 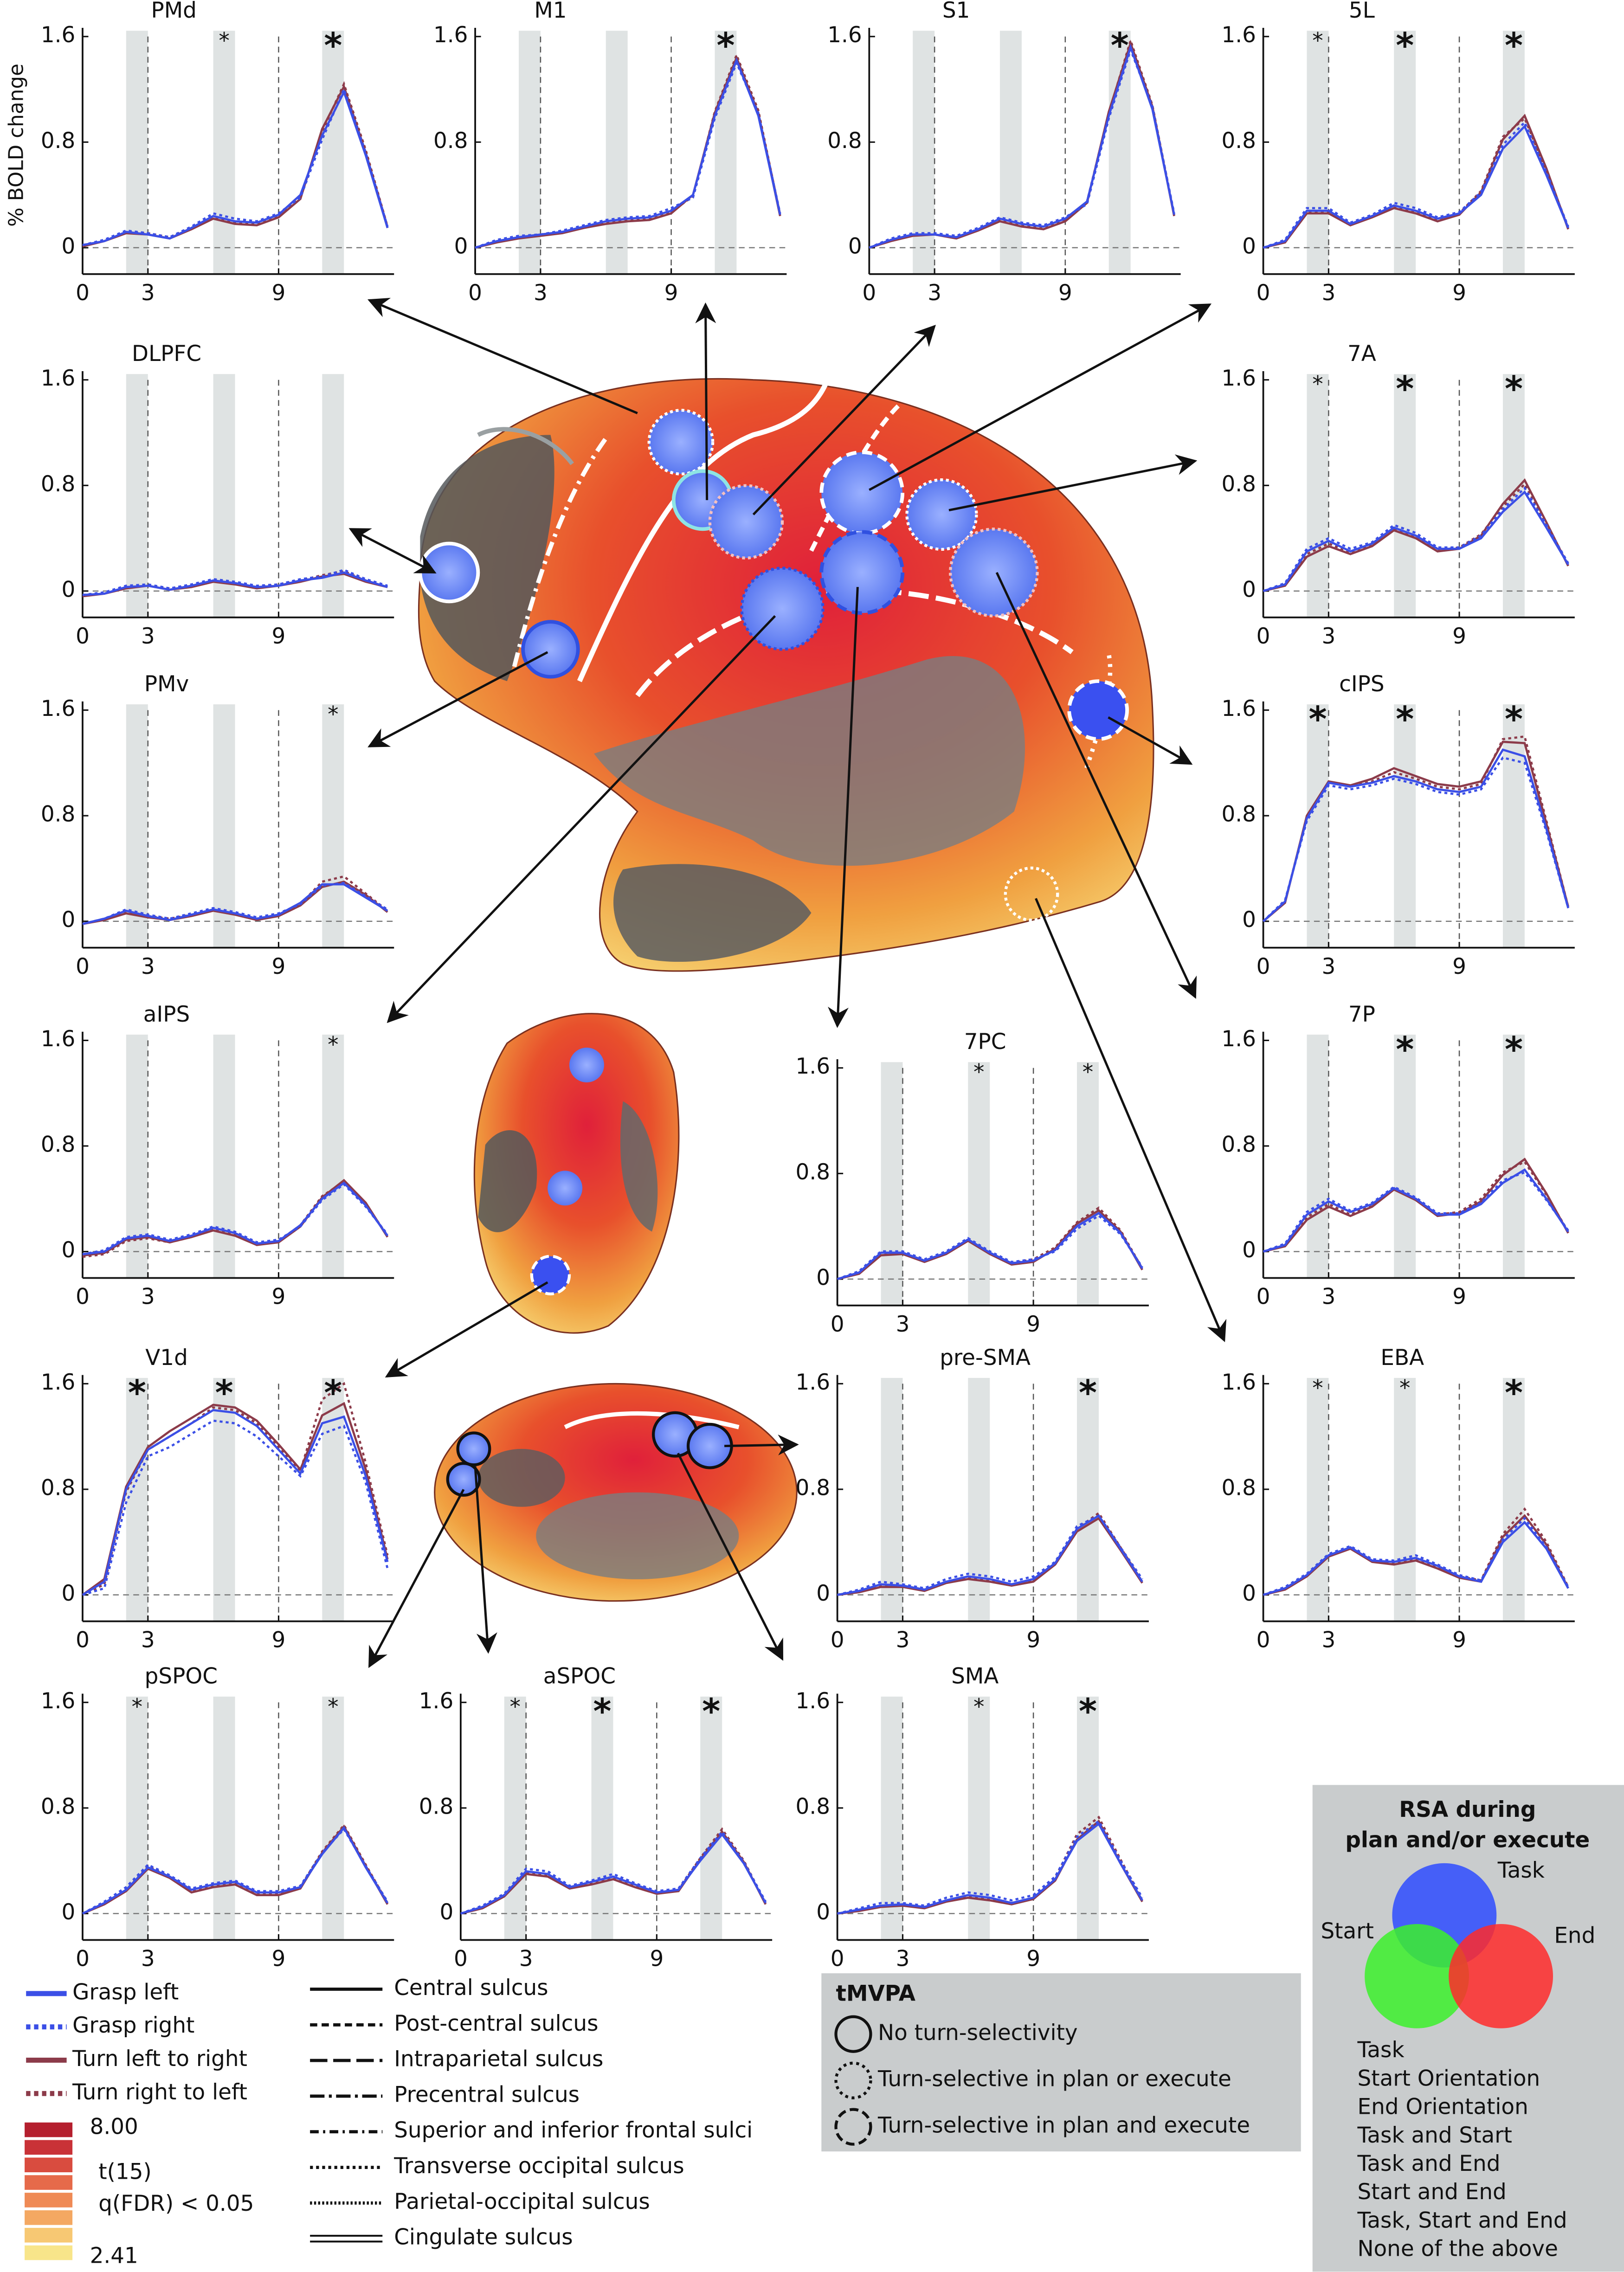 I want to click on legend-label: Turn right to left, so click(x=160, y=2092).